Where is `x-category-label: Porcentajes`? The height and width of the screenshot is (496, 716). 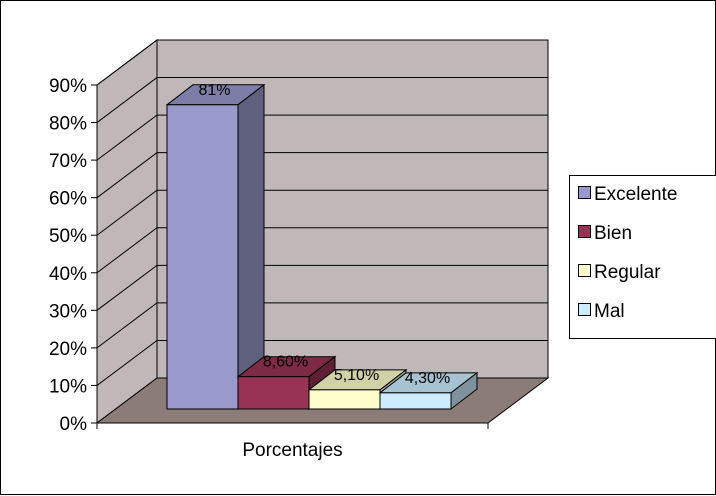
x-category-label: Porcentajes is located at coordinates (292, 450).